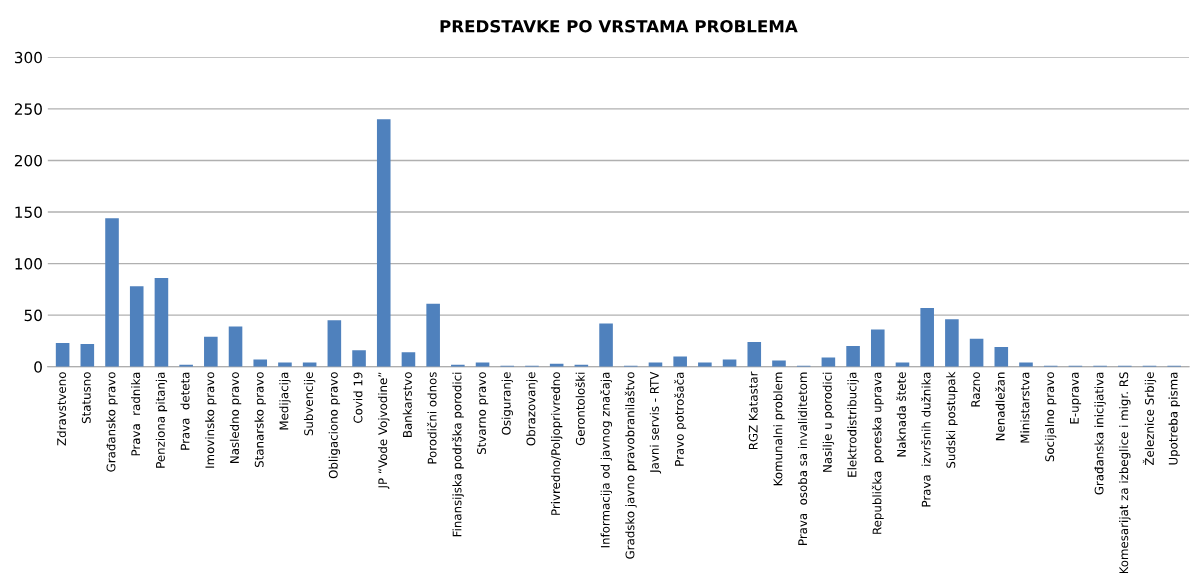  Describe the element at coordinates (507, 403) in the screenshot. I see `x-tick-label: Osiguranje` at that location.